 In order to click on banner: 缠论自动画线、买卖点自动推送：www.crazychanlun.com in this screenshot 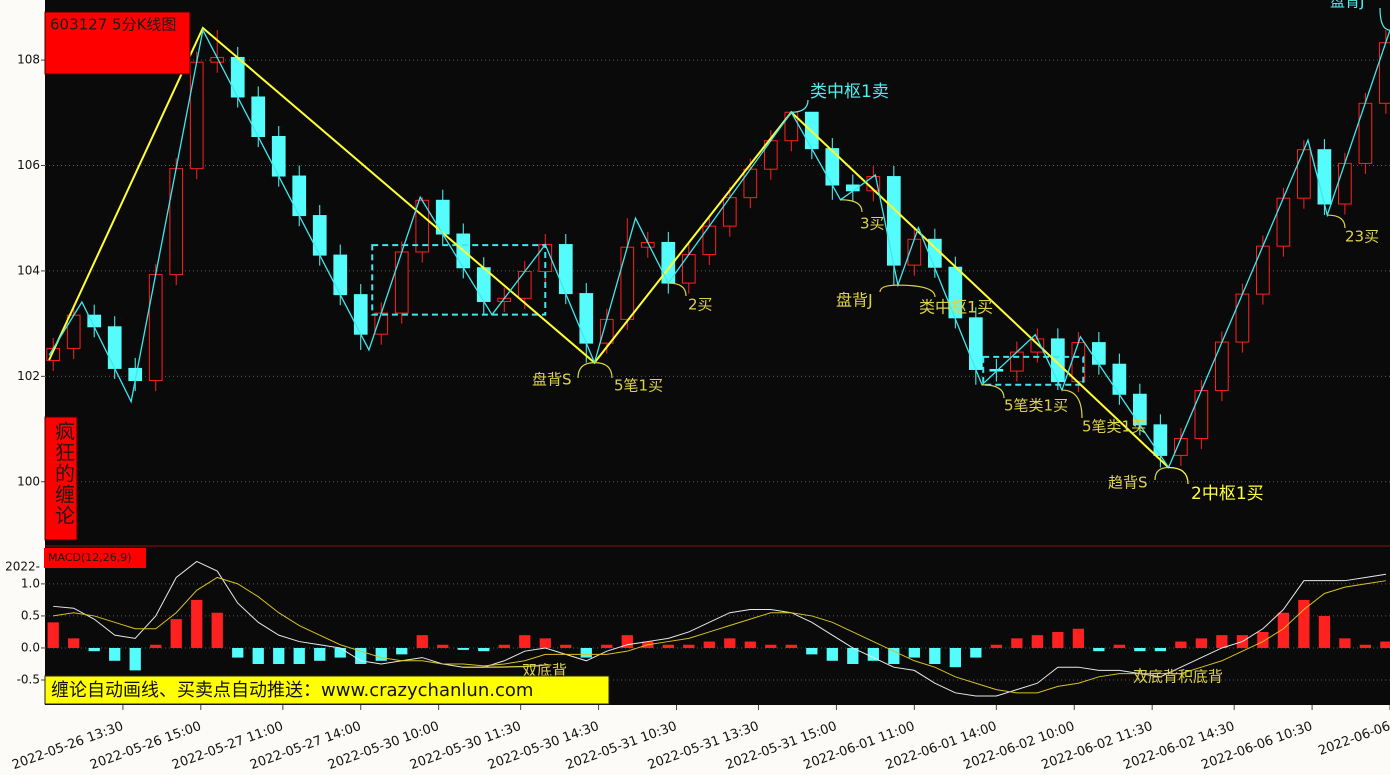, I will do `click(292, 690)`.